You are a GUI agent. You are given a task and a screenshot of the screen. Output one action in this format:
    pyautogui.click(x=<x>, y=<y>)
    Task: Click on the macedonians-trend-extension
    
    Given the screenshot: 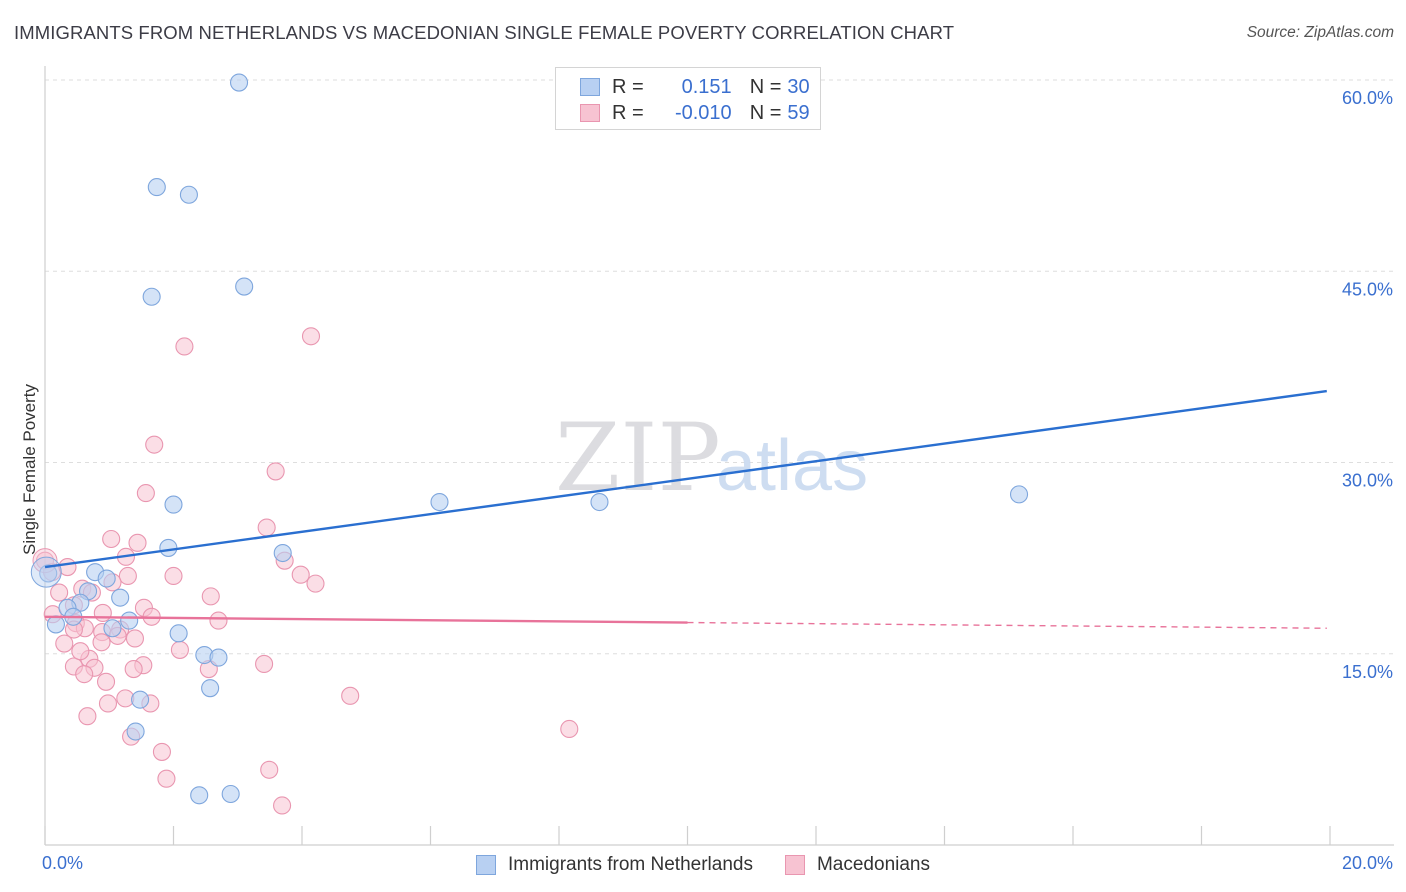 What is the action you would take?
    pyautogui.click(x=1007, y=625)
    